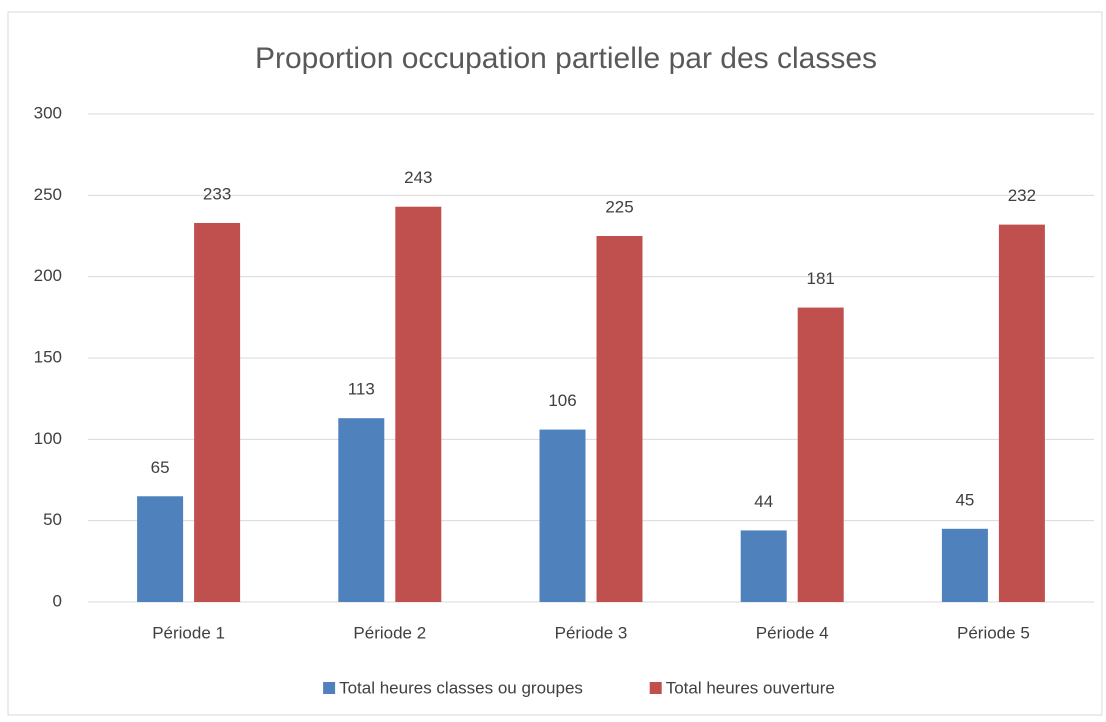  What do you see at coordinates (418, 177) in the screenshot?
I see `data-label: 243` at bounding box center [418, 177].